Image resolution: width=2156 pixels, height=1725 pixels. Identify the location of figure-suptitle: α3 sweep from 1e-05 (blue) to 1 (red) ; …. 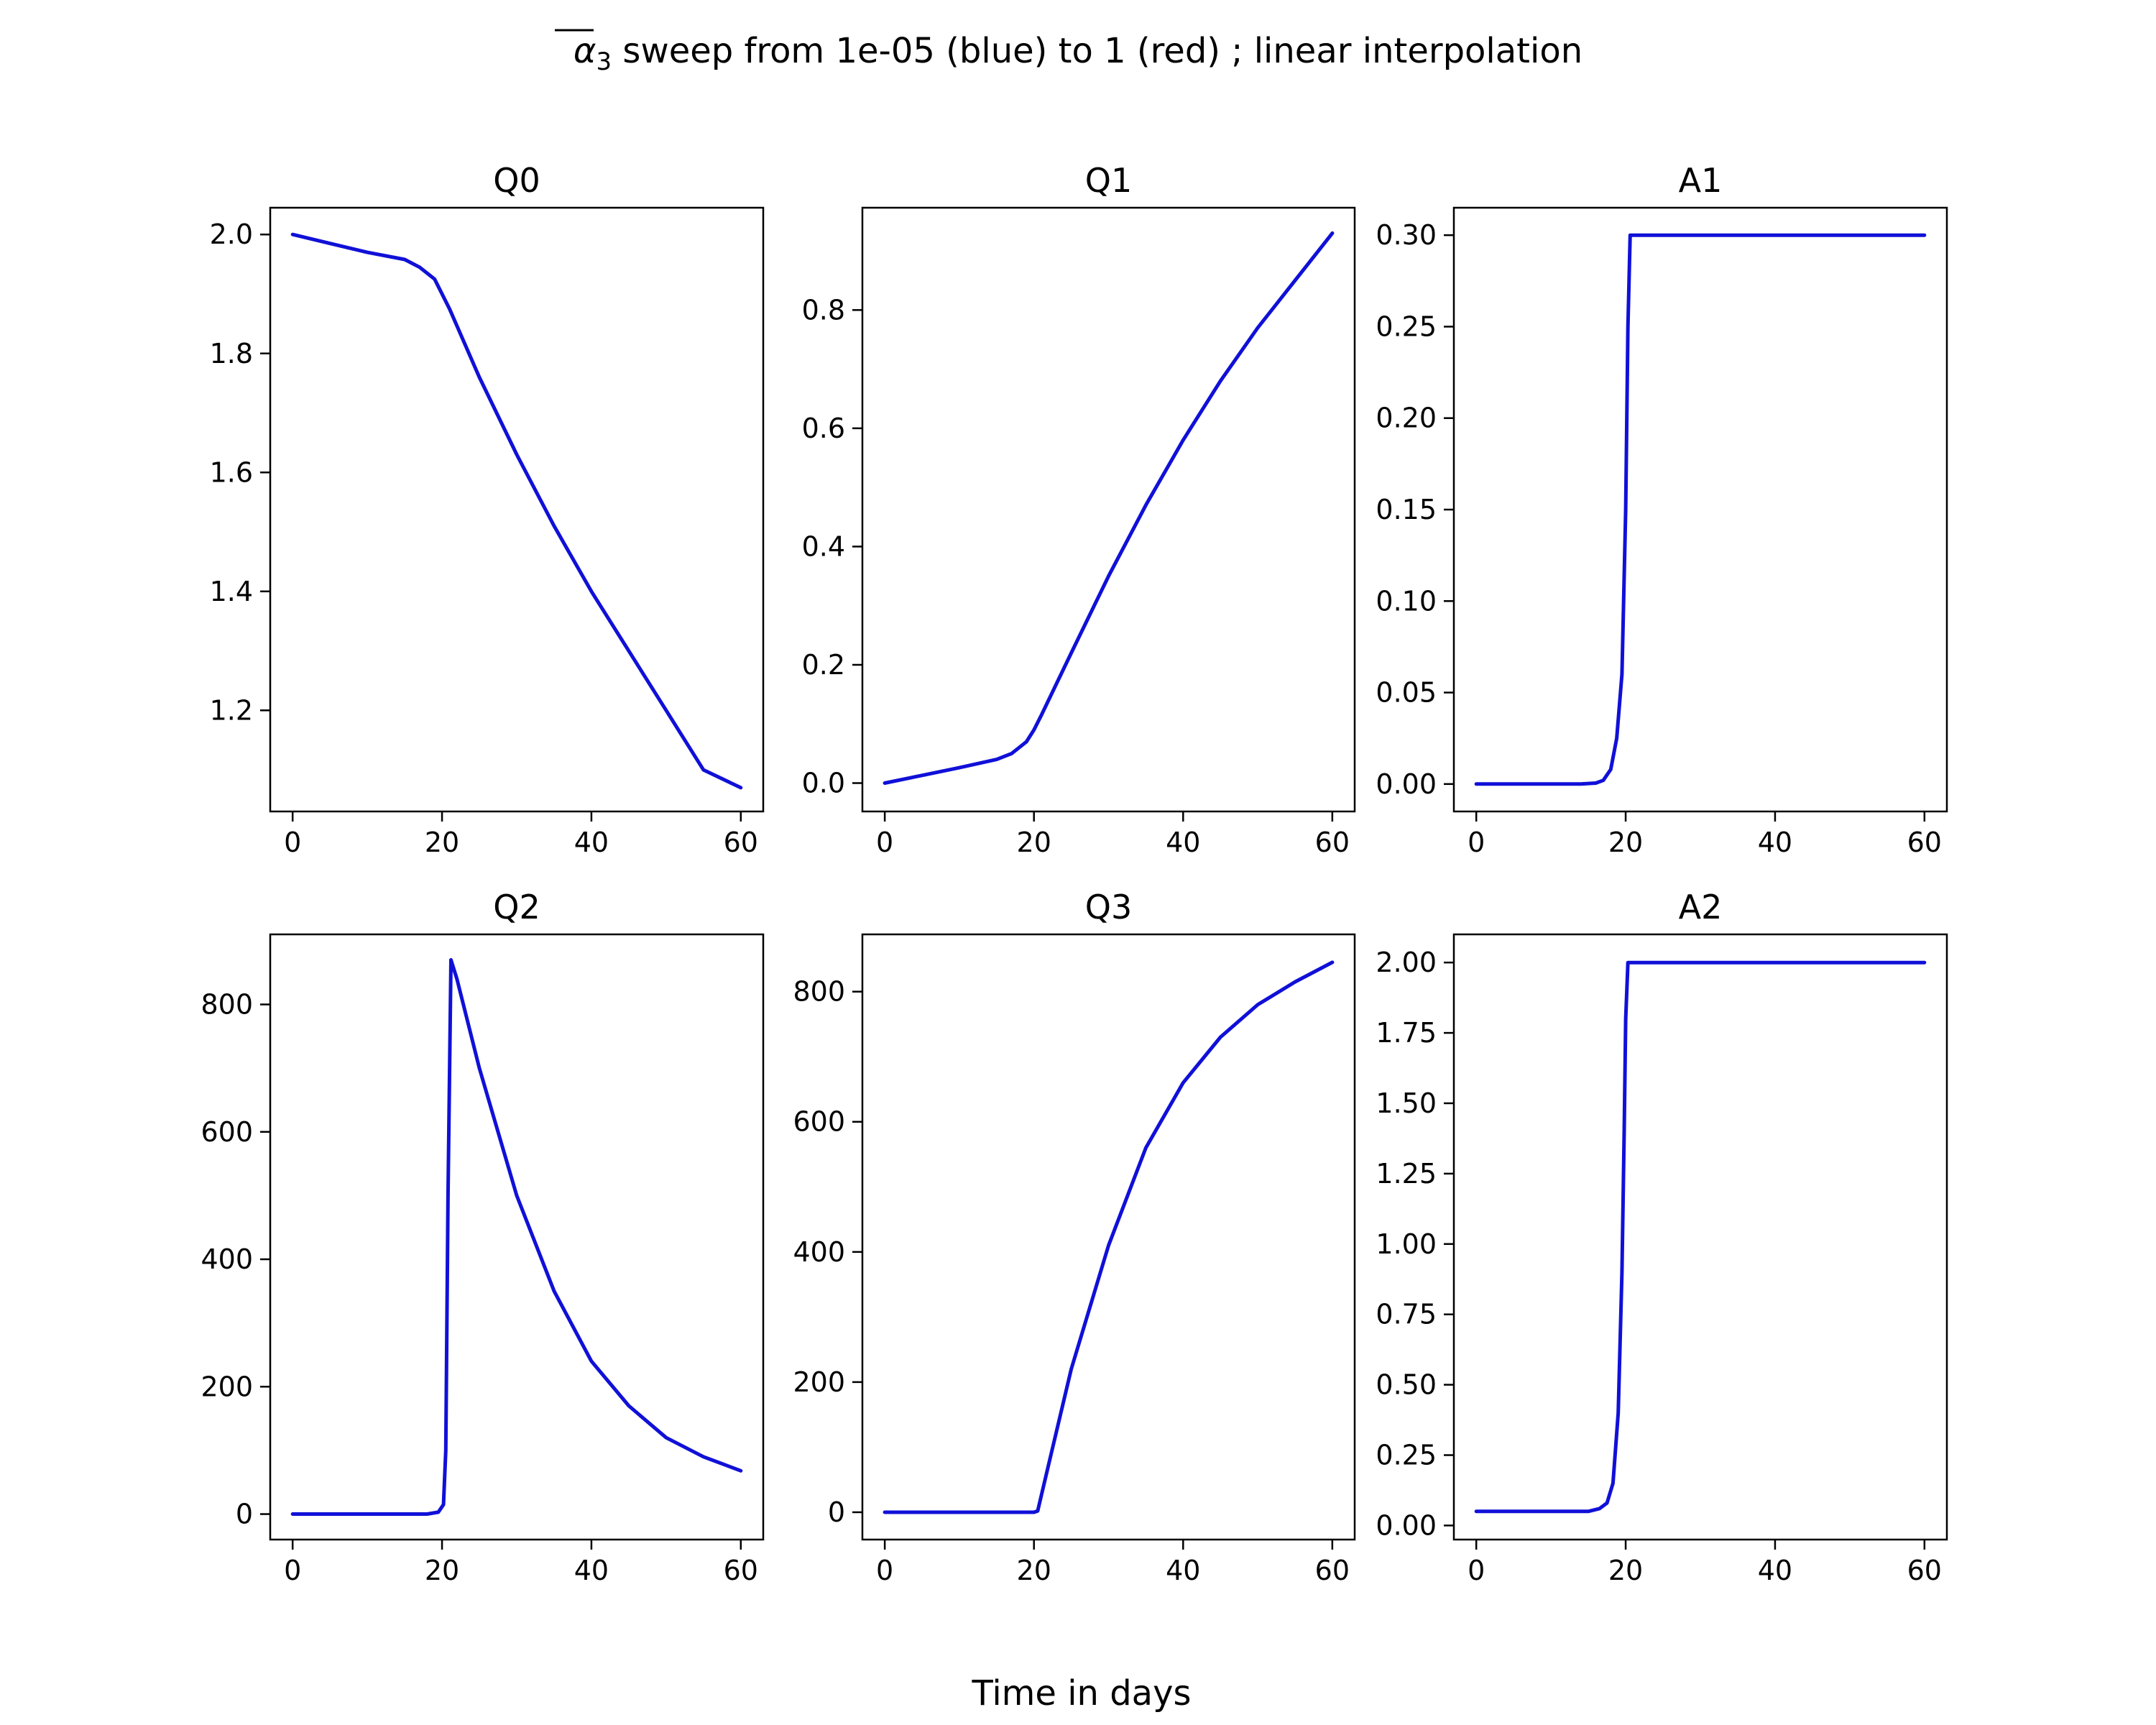
(1078, 53).